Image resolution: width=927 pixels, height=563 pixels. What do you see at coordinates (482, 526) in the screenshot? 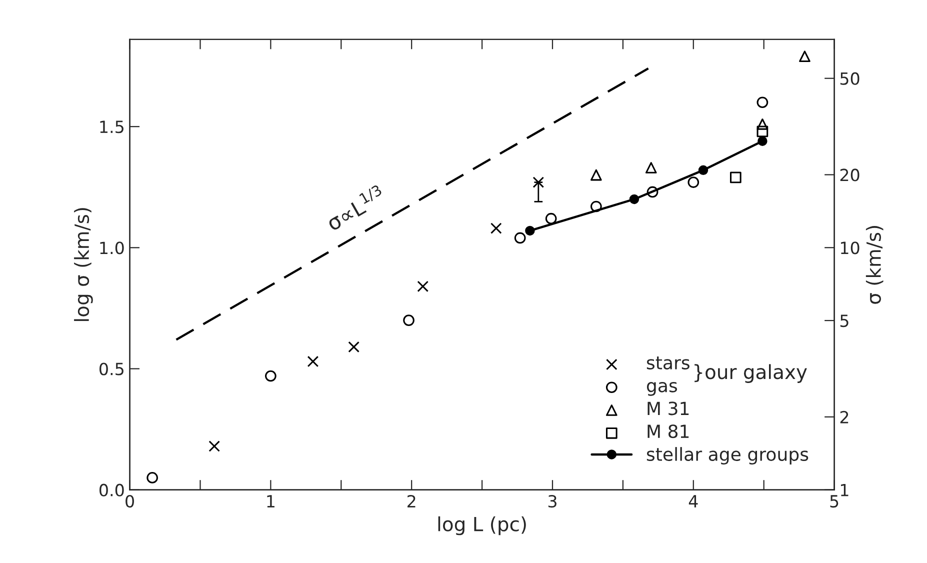
I see `x-axis-title: log L (pc)` at bounding box center [482, 526].